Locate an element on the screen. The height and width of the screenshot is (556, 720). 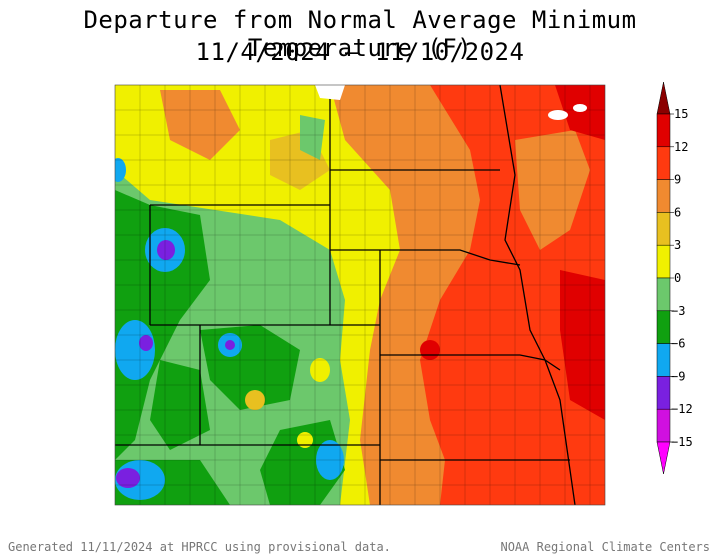
color-scale-legend: 15 12 9 6 3 0 −3 −6 −9 −12 −15 is located at coordinates (674, 278).